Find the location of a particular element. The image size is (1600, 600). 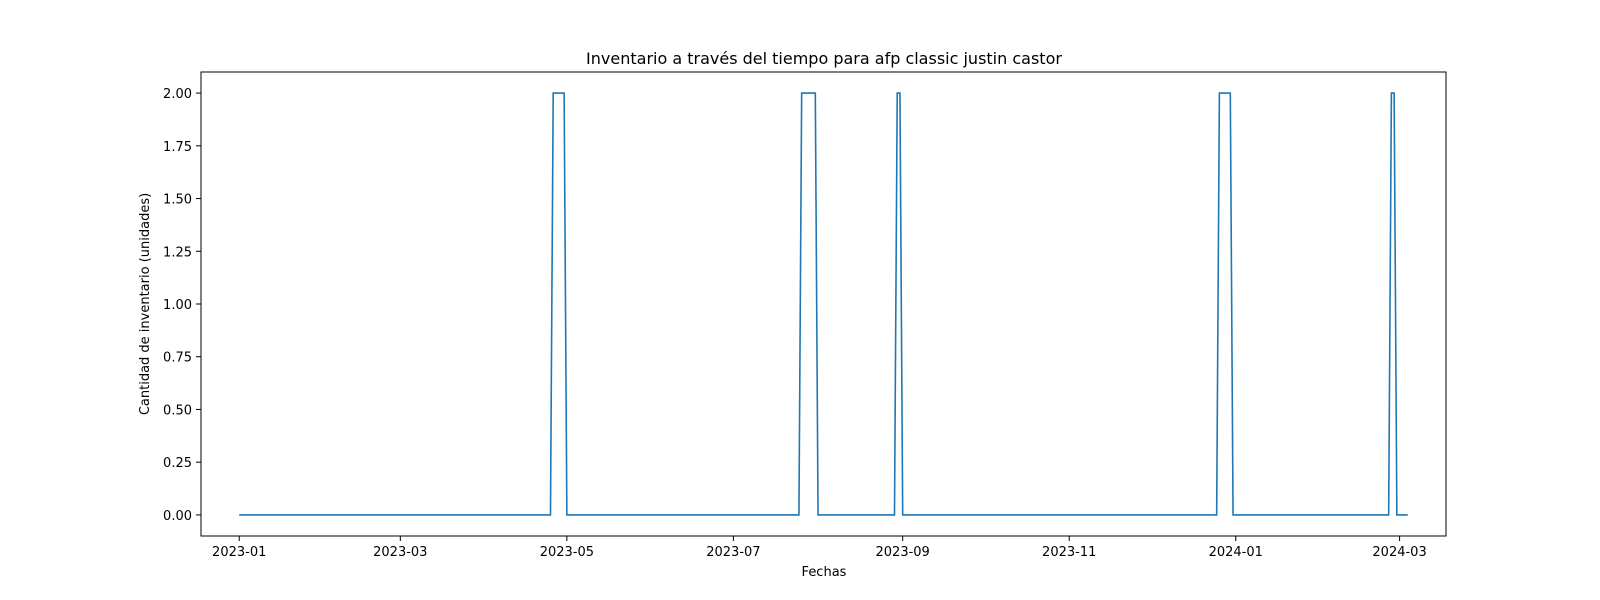

x-tick-label: 2023-01 is located at coordinates (239, 552).